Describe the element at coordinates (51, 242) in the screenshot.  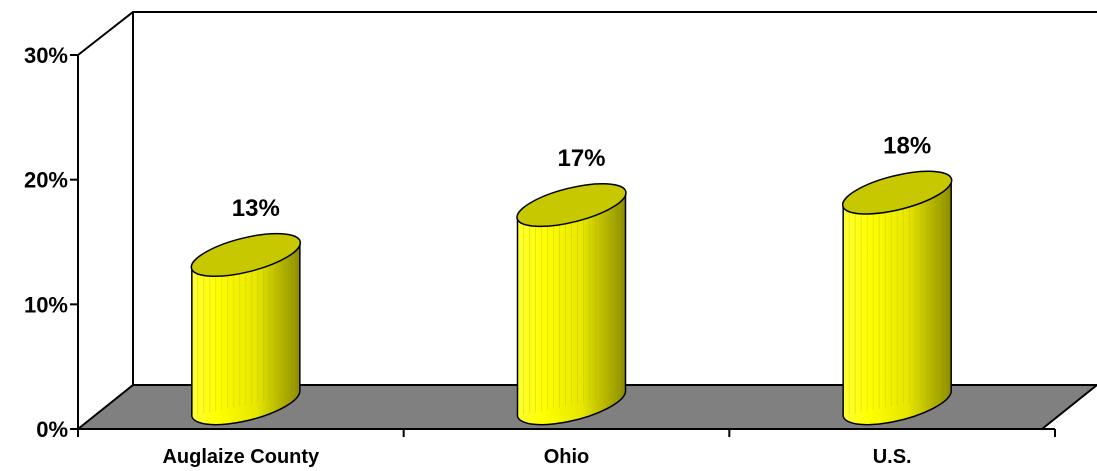
I see `y-ticks: 0% 10% 20% 30%` at that location.